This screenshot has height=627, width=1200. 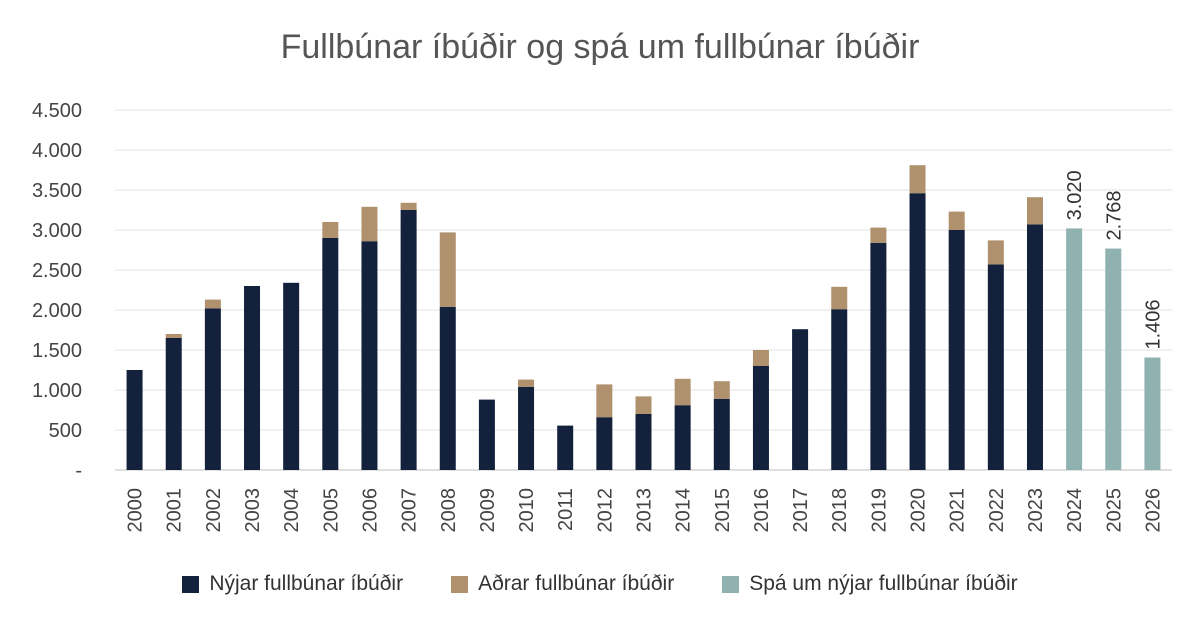 I want to click on y-tick-label: -, so click(x=78, y=471).